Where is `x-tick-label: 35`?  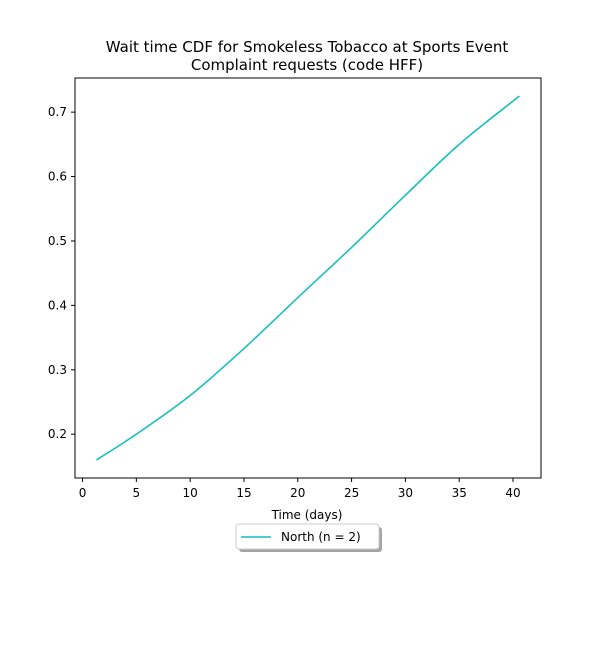 x-tick-label: 35 is located at coordinates (459, 493).